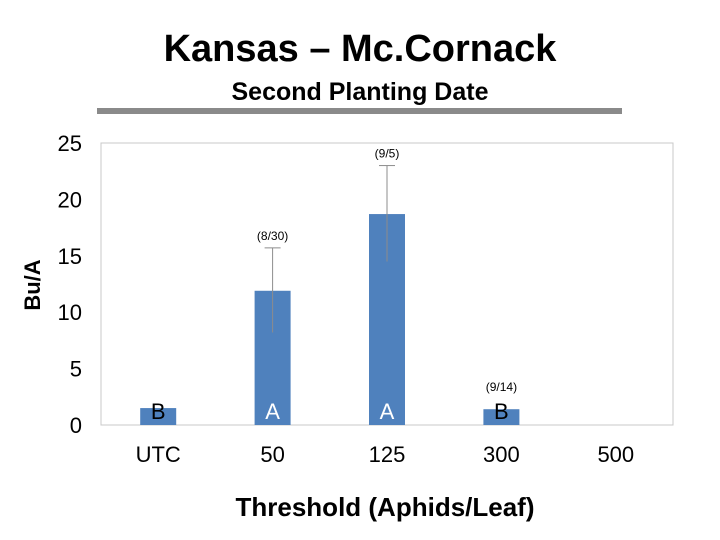 This screenshot has height=540, width=720. Describe the element at coordinates (385, 507) in the screenshot. I see `x-axis-title: Threshold (Aphids/Leaf)` at that location.